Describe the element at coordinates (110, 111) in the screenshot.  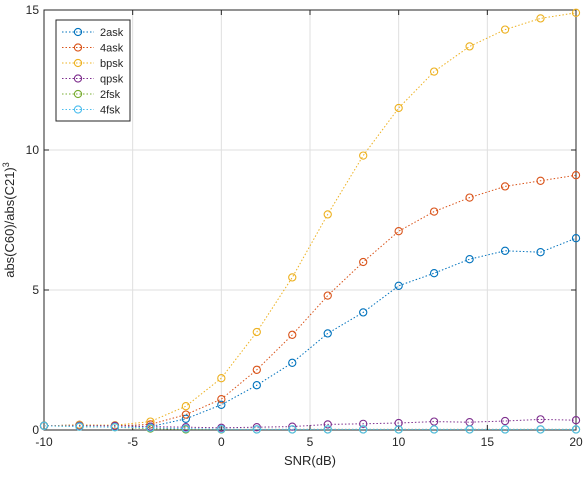
I see `legend-label: 4fsk` at that location.